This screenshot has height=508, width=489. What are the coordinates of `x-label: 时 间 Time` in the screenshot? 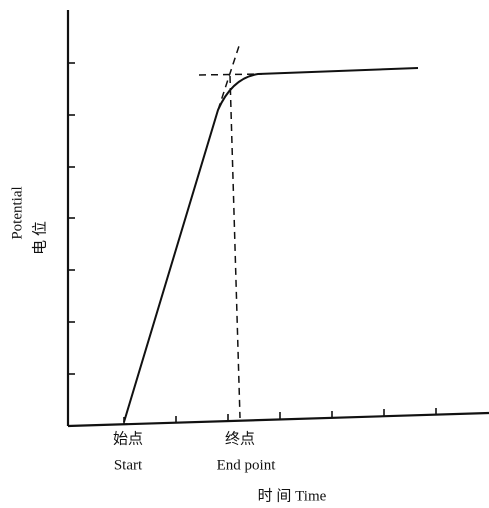 It's located at (292, 495).